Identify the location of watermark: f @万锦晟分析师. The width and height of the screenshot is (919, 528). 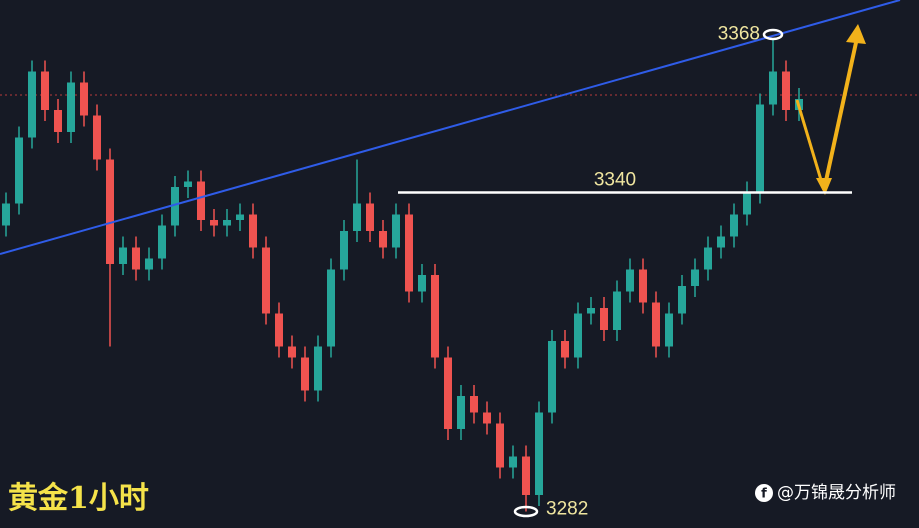
(825, 493).